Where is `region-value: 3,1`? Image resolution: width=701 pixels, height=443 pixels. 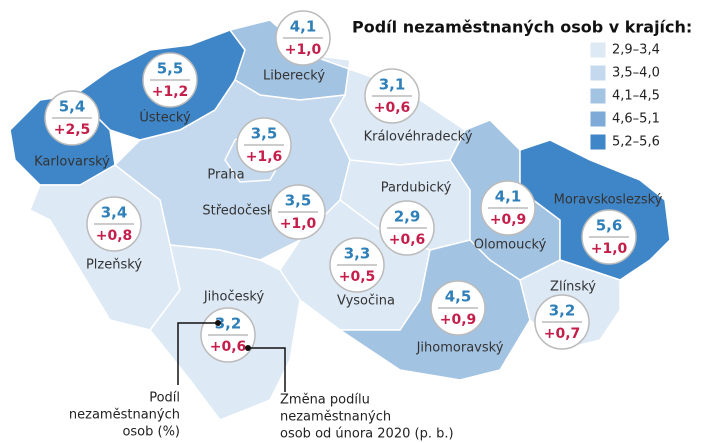
region-value: 3,1 is located at coordinates (392, 85).